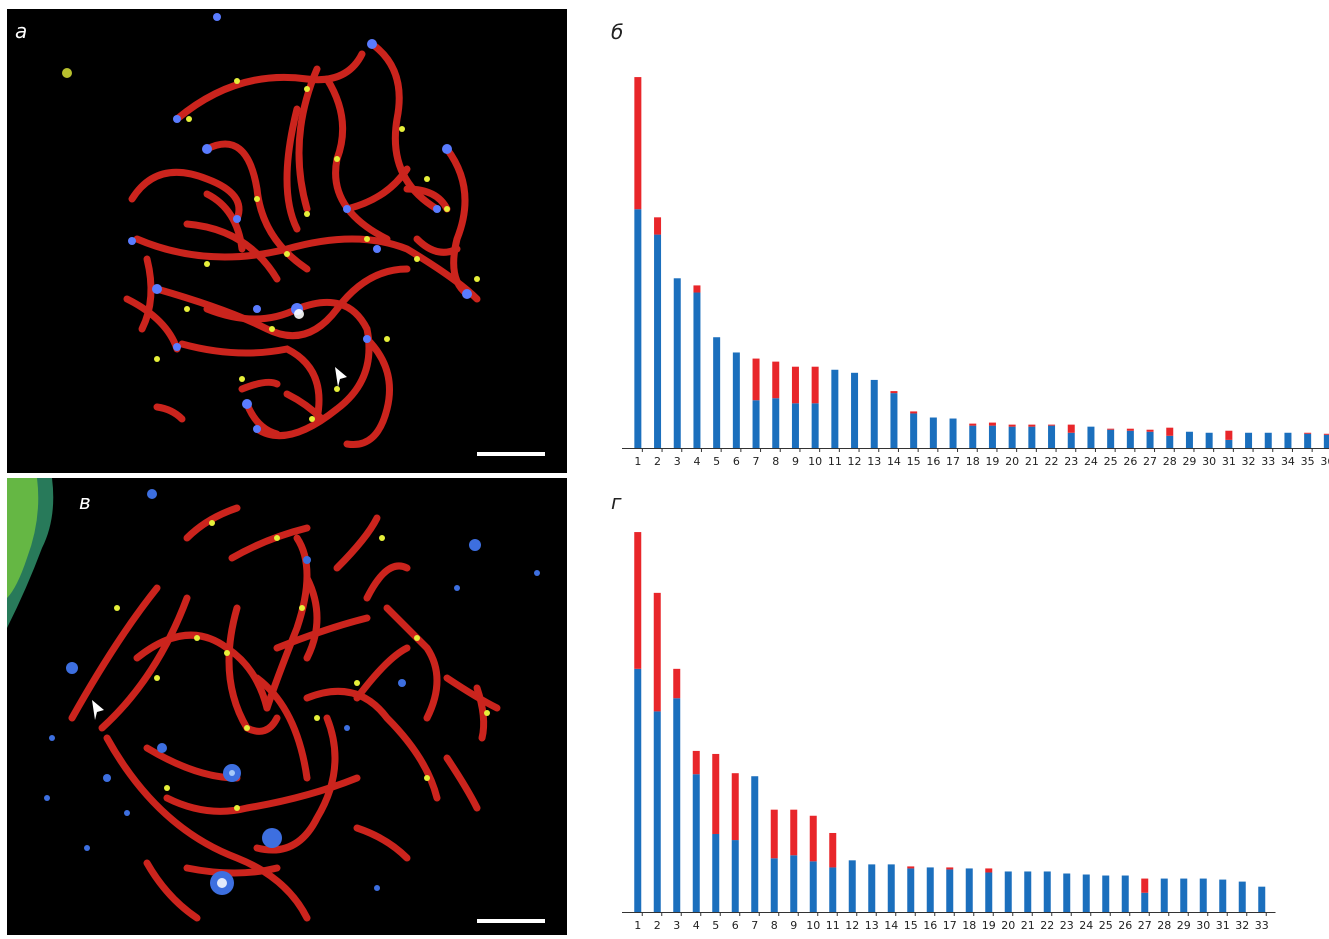 Image resolution: width=1329 pixels, height=939 pixels. Describe the element at coordinates (657, 461) in the screenshot. I see `x-tick-label-2: 2` at that location.